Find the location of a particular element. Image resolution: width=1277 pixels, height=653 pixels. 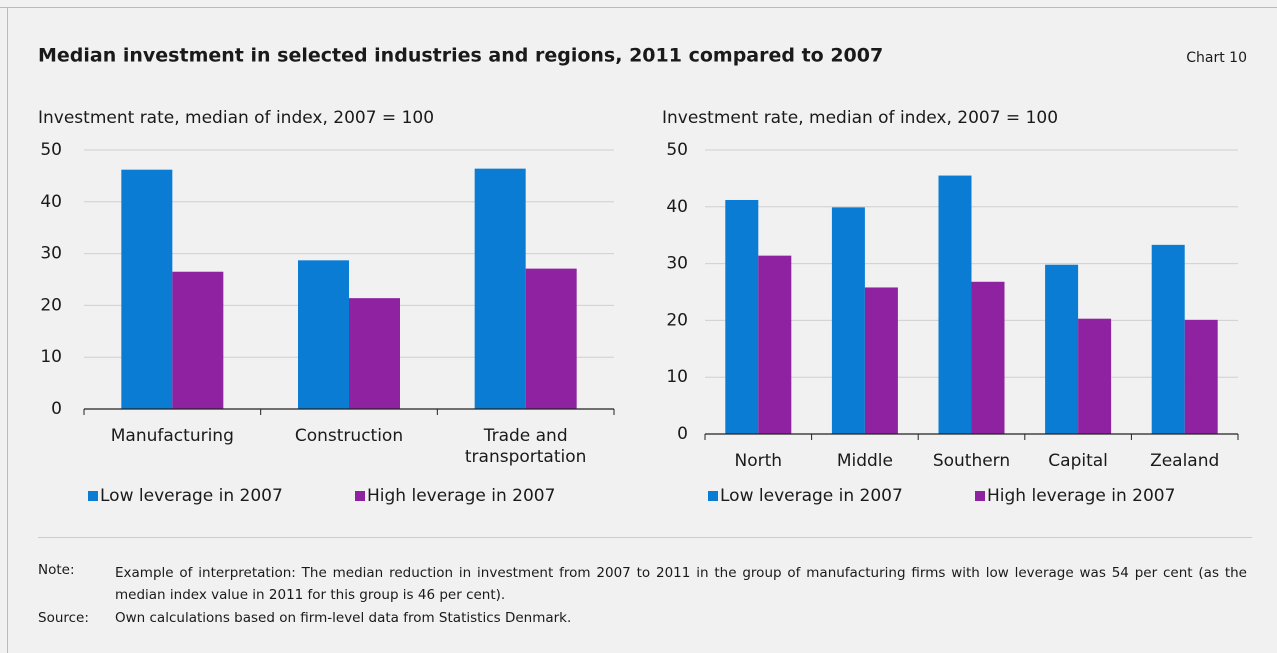

note-label: Note: is located at coordinates (56, 570).